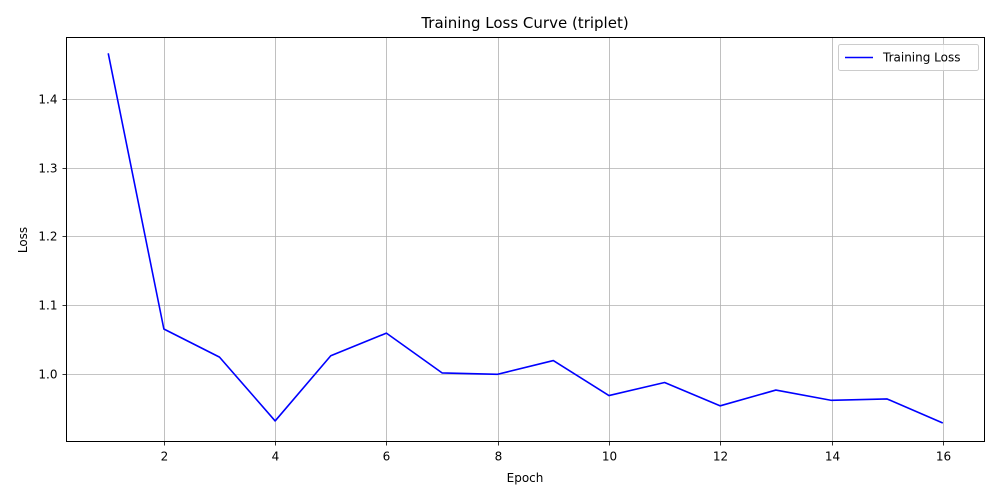 The height and width of the screenshot is (500, 1000). Describe the element at coordinates (720, 457) in the screenshot. I see `x-tick-label: 12` at that location.